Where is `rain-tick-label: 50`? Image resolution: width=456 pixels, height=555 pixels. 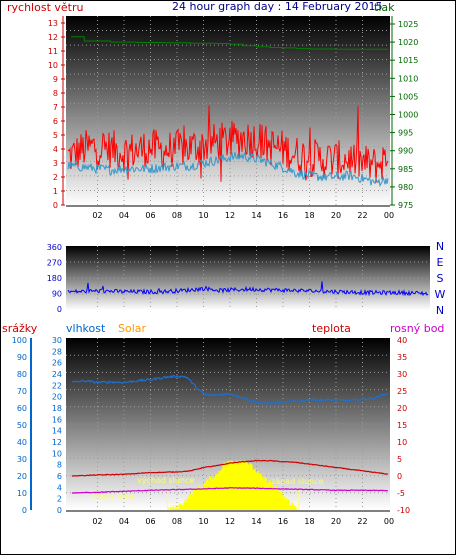 rain-tick-label: 50 is located at coordinates (22, 425).